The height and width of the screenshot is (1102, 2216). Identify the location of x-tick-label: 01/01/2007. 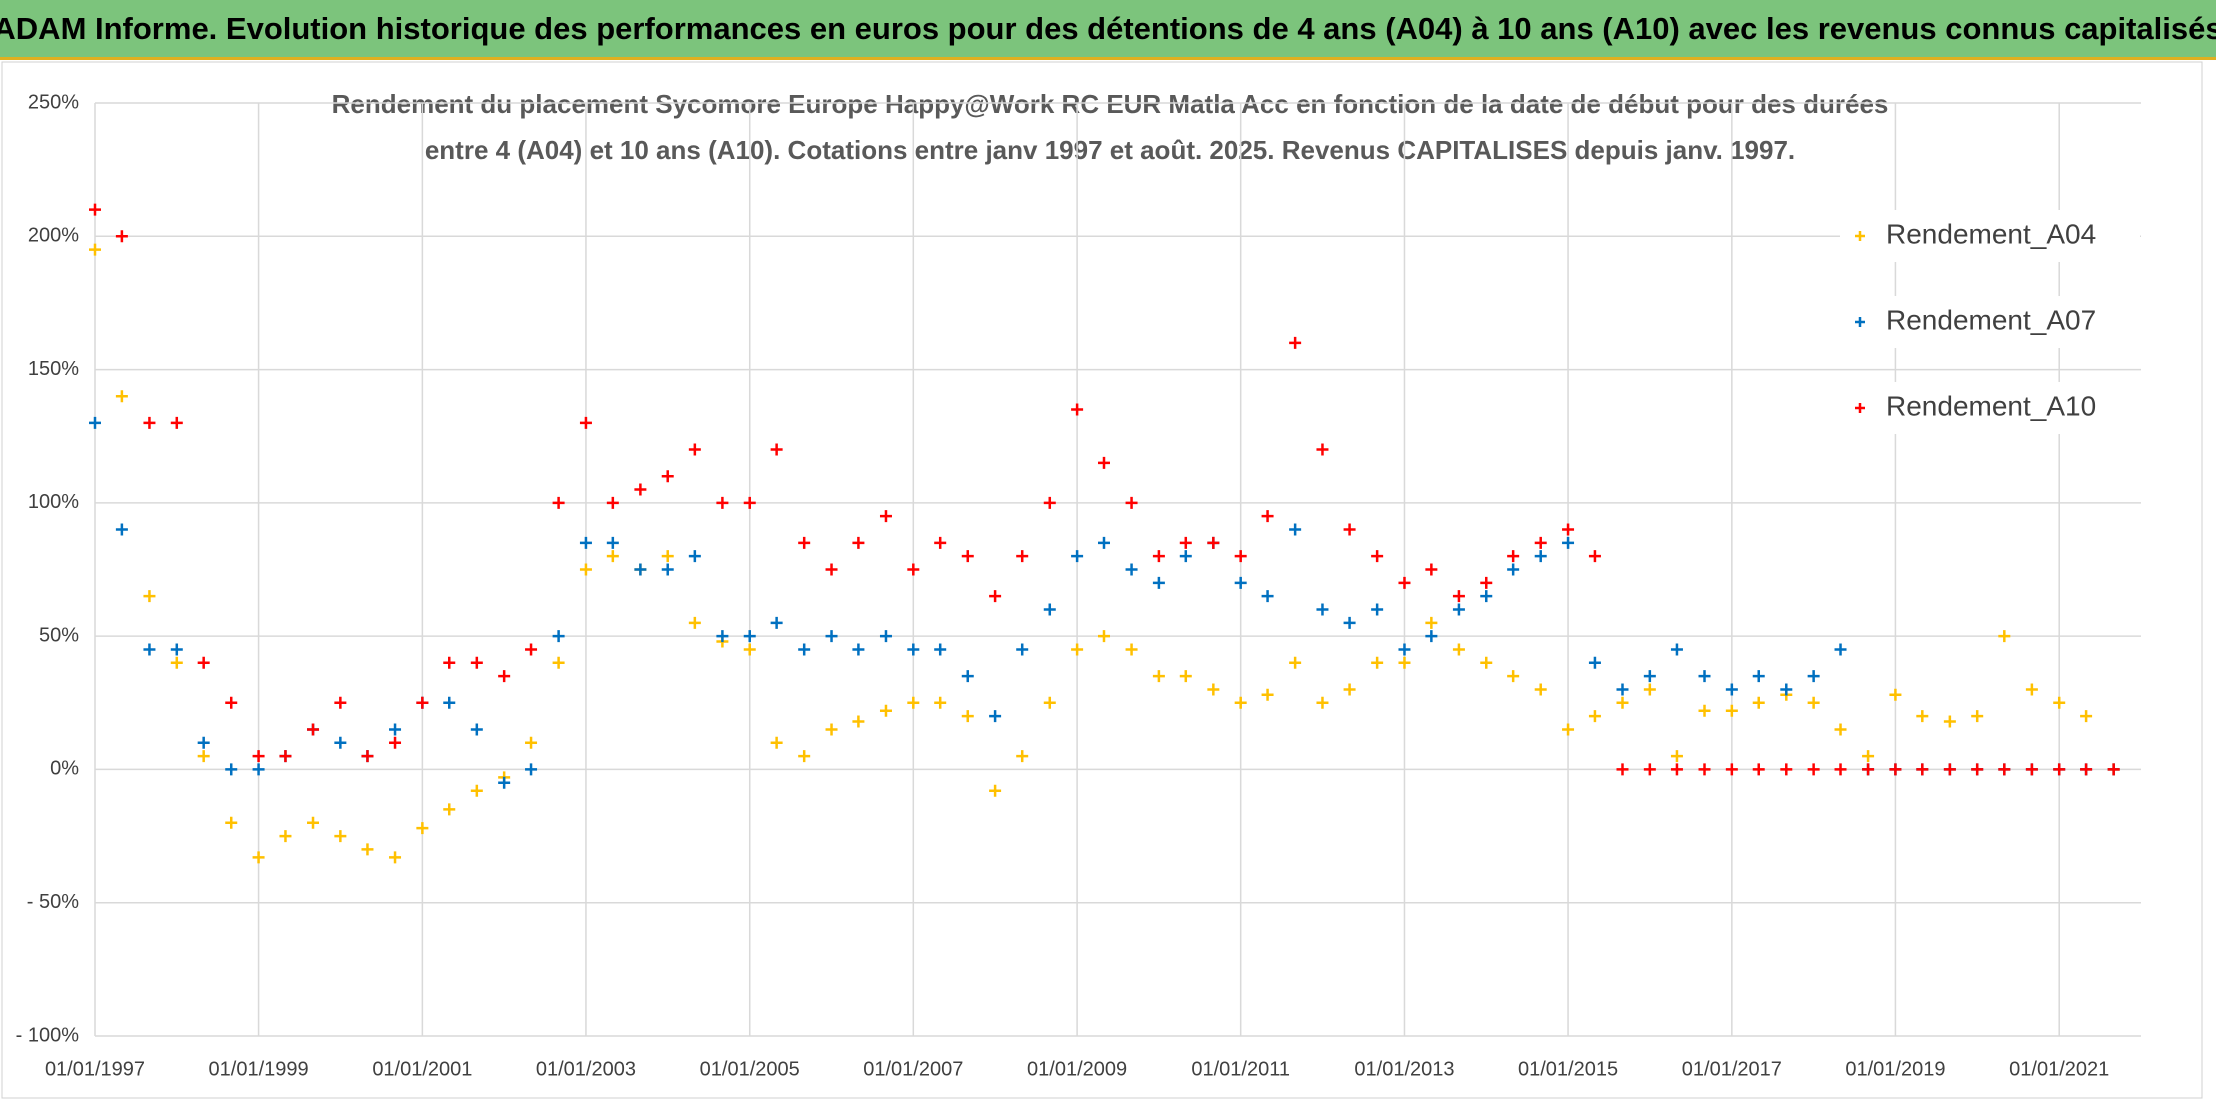
(913, 1069).